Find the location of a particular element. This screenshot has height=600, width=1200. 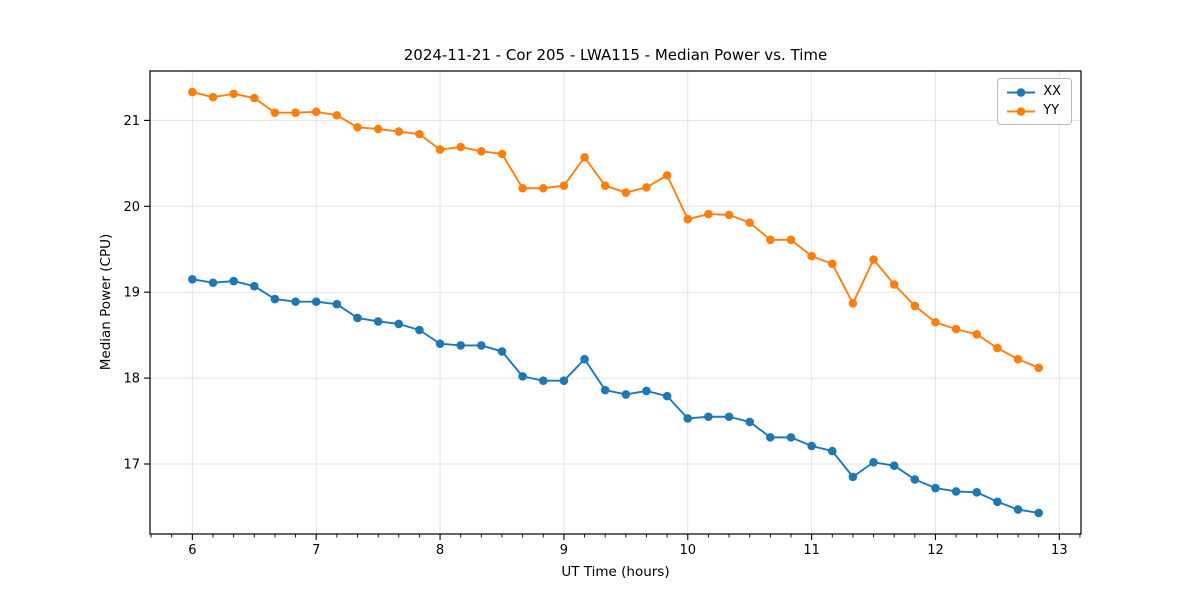

legend-swatch-XX is located at coordinates (1021, 92).